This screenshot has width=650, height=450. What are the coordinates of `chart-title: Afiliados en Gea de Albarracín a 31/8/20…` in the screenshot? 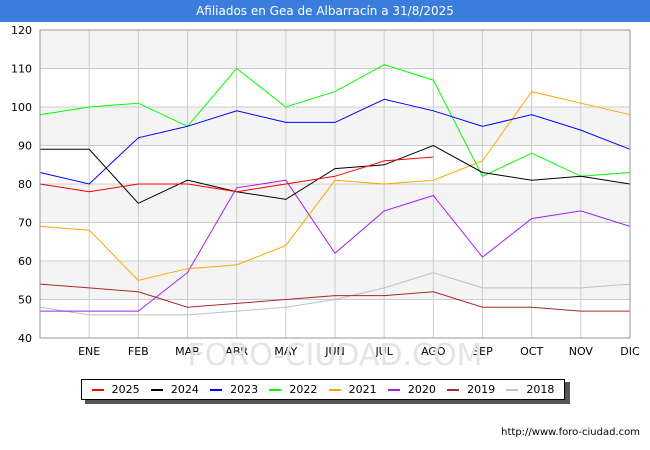 It's located at (325, 11).